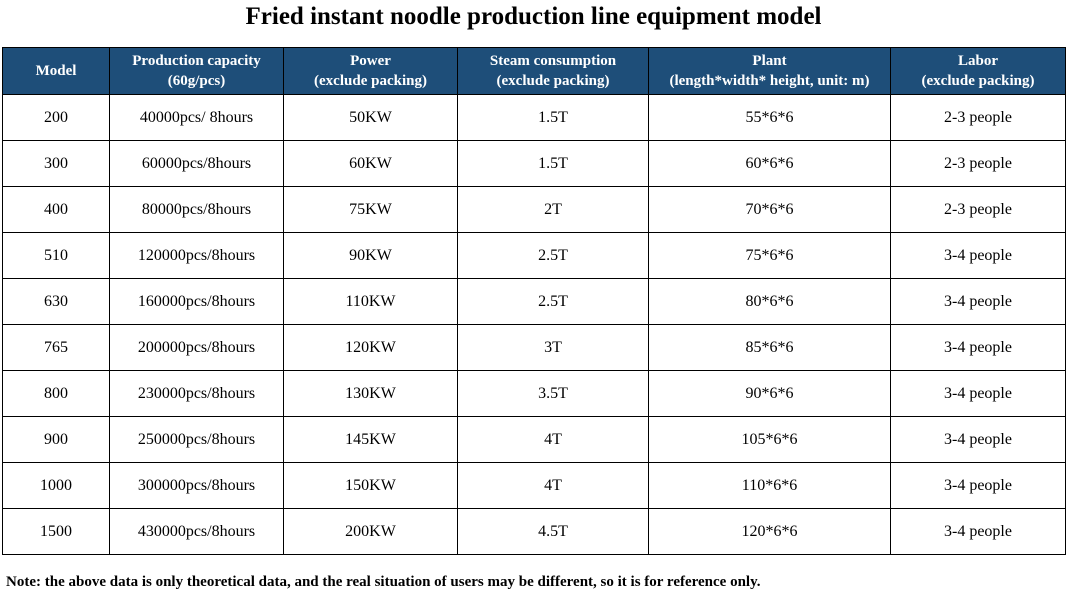 The height and width of the screenshot is (598, 1067). I want to click on cell-model: 900, so click(56, 439).